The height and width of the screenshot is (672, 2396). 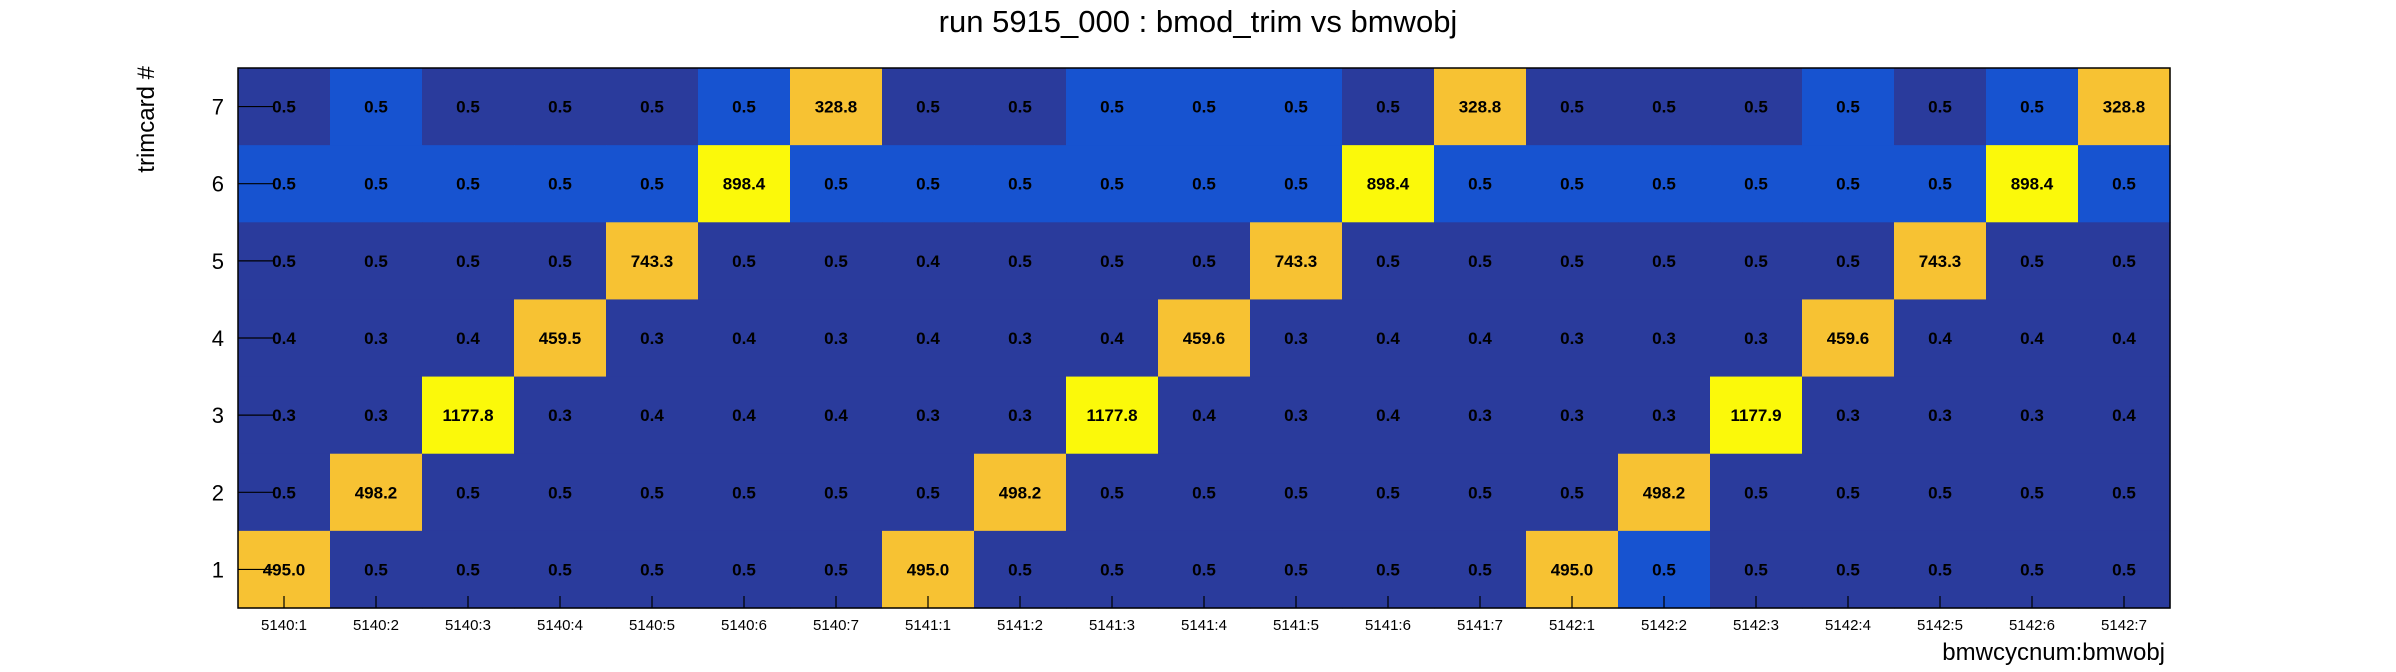 What do you see at coordinates (218, 184) in the screenshot?
I see `y-tick-label: 6` at bounding box center [218, 184].